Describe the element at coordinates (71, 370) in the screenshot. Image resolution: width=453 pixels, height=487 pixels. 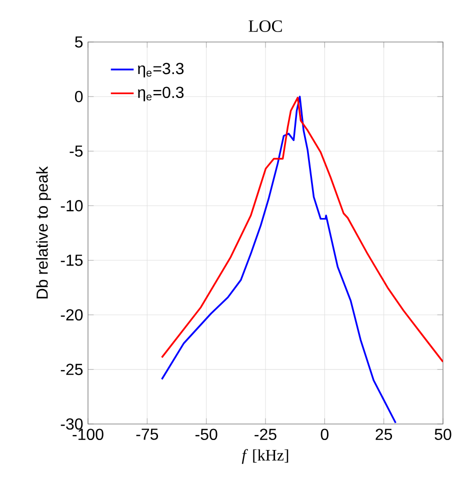
I see `y-tick-label: -25` at that location.